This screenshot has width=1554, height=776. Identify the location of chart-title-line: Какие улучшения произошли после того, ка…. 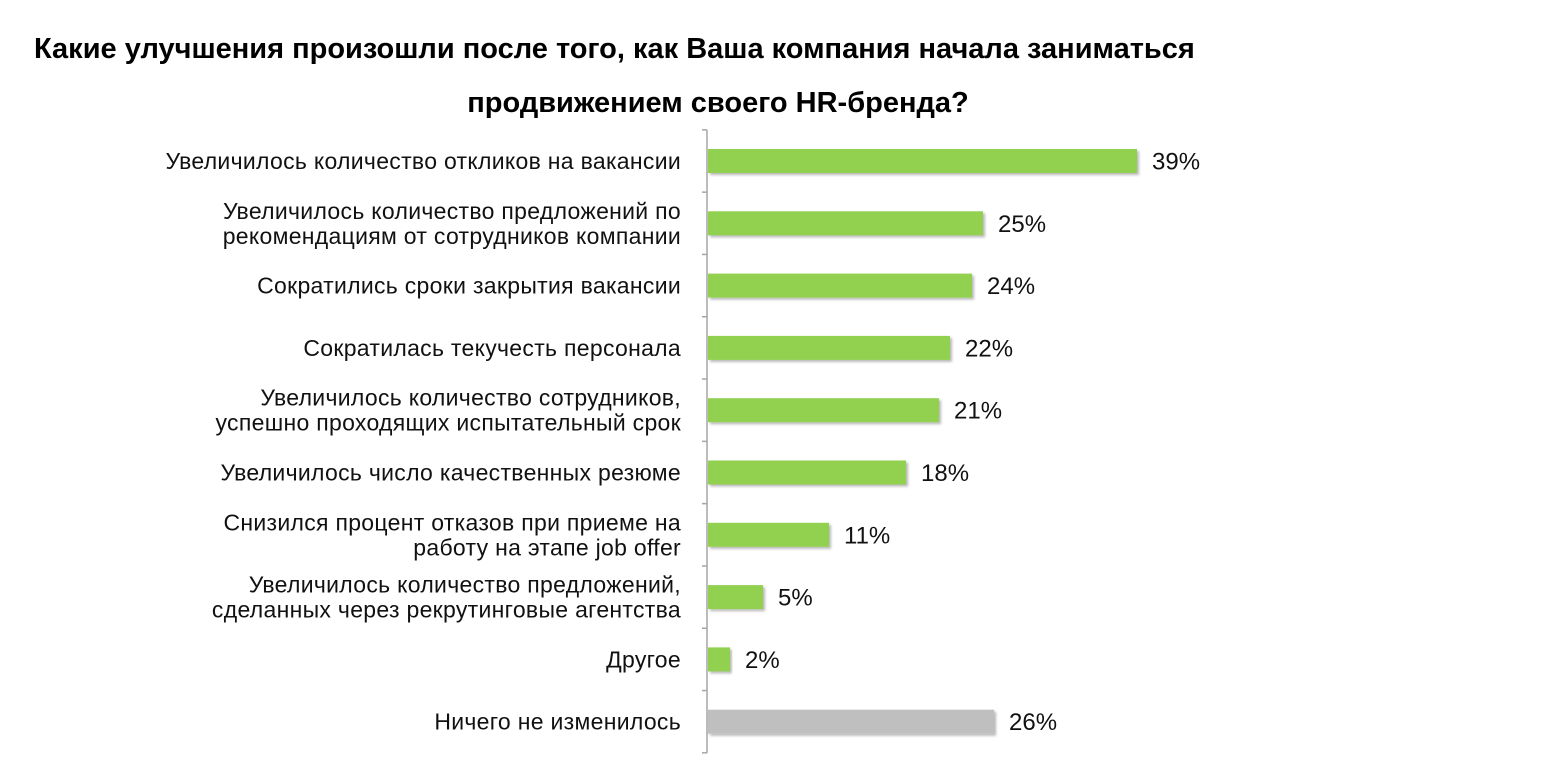
(614, 49).